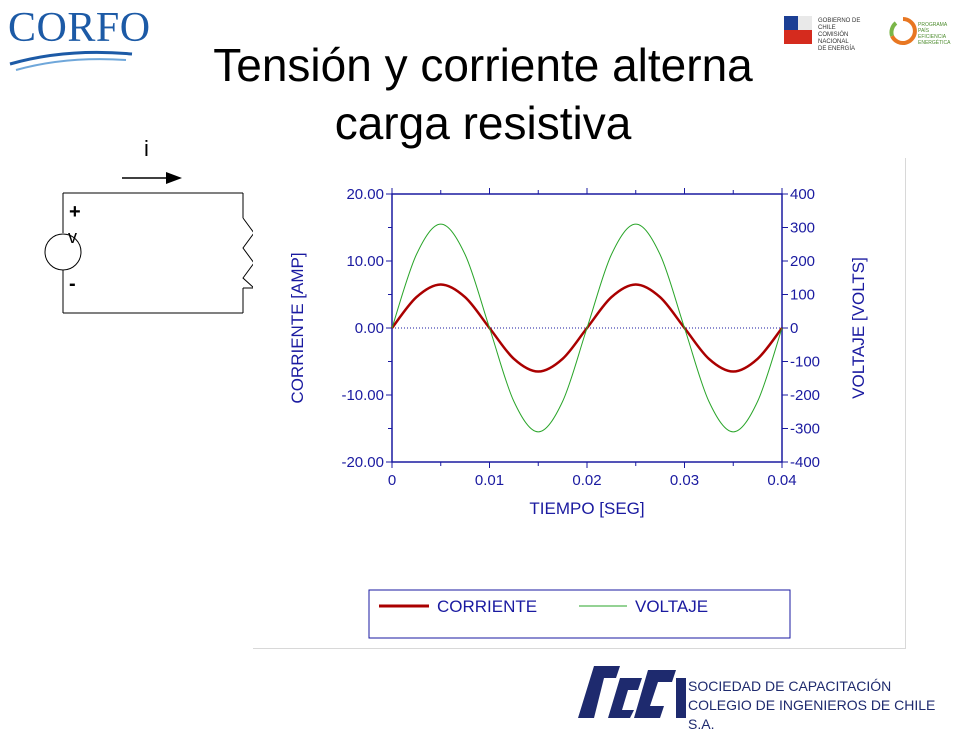  Describe the element at coordinates (802, 295) in the screenshot. I see `y-right-tick-label: 100` at that location.